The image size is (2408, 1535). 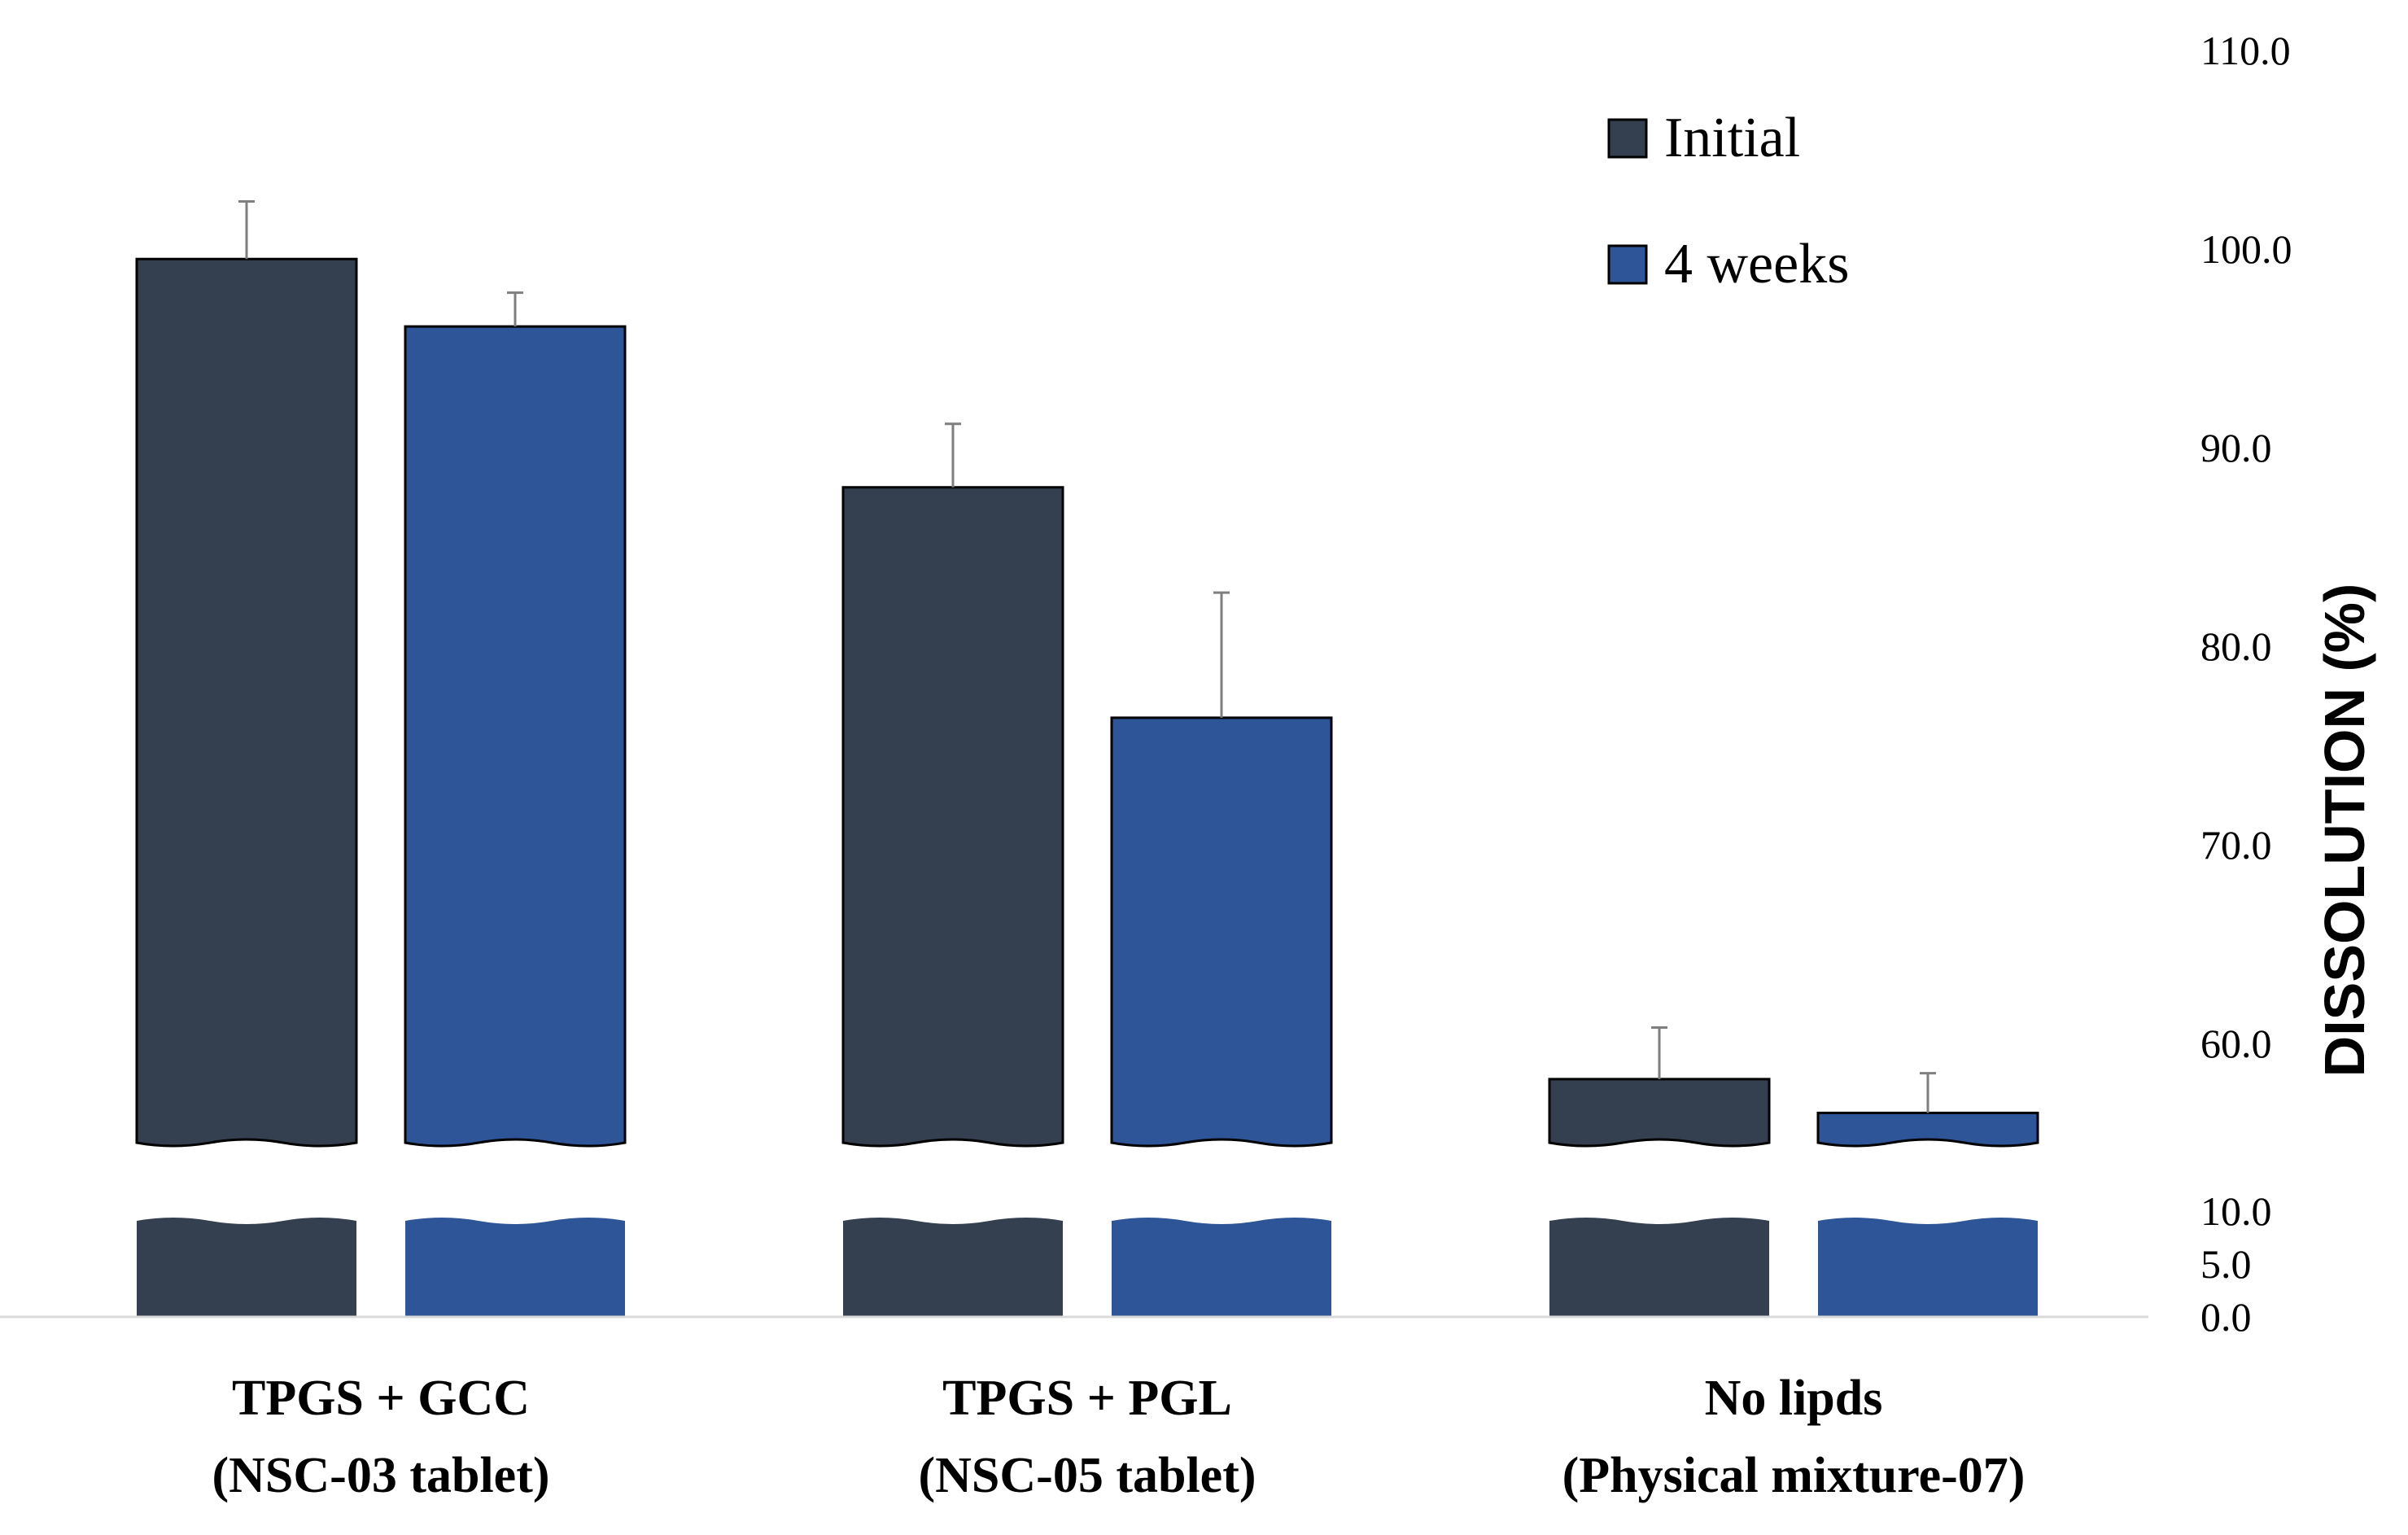 I want to click on bar-tpgs-pgl-4-weeks-lower, so click(x=1221, y=1267).